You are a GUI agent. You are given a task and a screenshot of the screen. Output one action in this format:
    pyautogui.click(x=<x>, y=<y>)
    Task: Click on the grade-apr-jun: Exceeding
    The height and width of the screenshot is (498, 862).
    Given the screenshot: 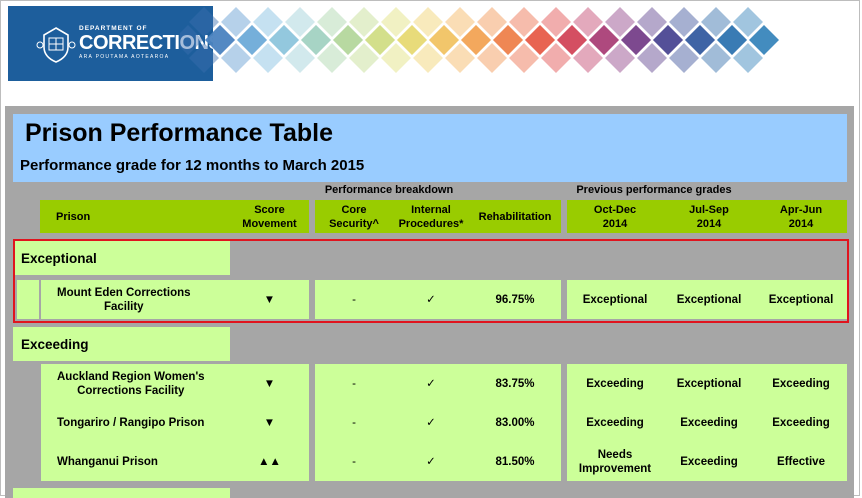 What is the action you would take?
    pyautogui.click(x=801, y=422)
    